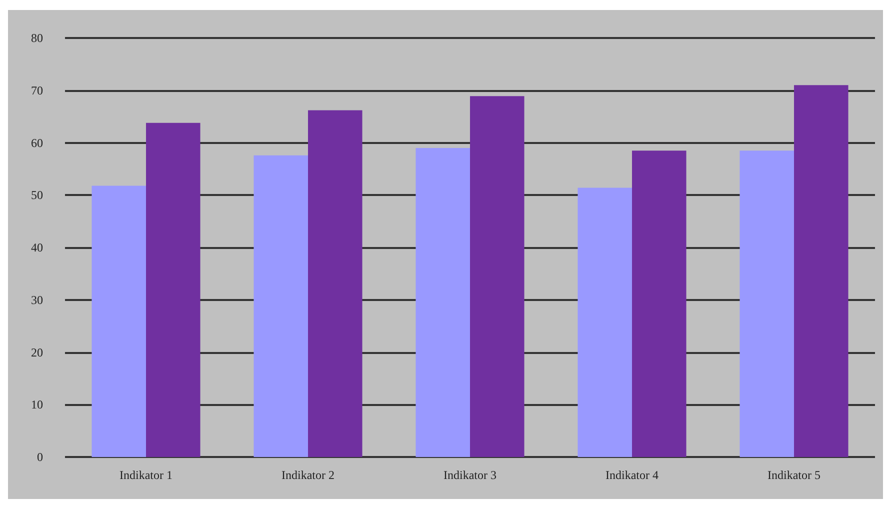 The image size is (891, 509). Describe the element at coordinates (470, 475) in the screenshot. I see `x-tick-label: Indikator 3` at that location.